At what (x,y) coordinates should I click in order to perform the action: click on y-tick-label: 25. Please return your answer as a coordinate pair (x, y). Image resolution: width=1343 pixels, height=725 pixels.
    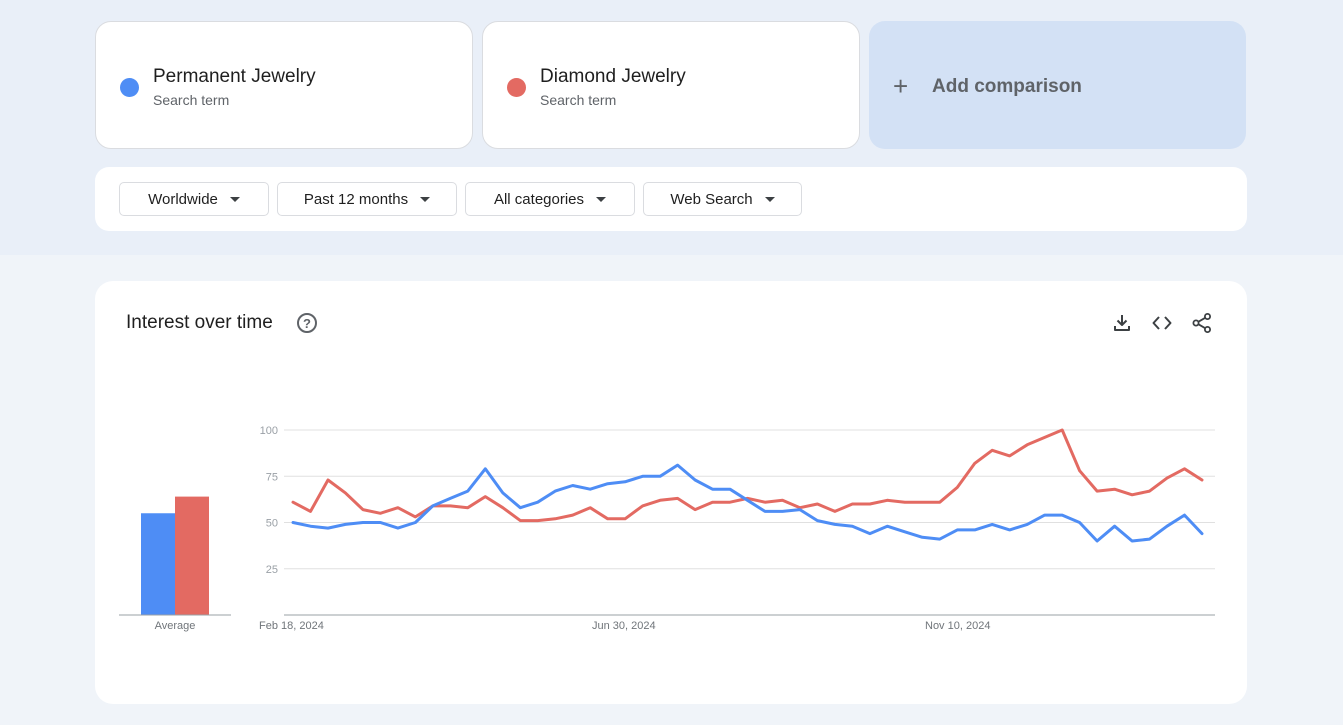
    Looking at the image, I should click on (272, 570).